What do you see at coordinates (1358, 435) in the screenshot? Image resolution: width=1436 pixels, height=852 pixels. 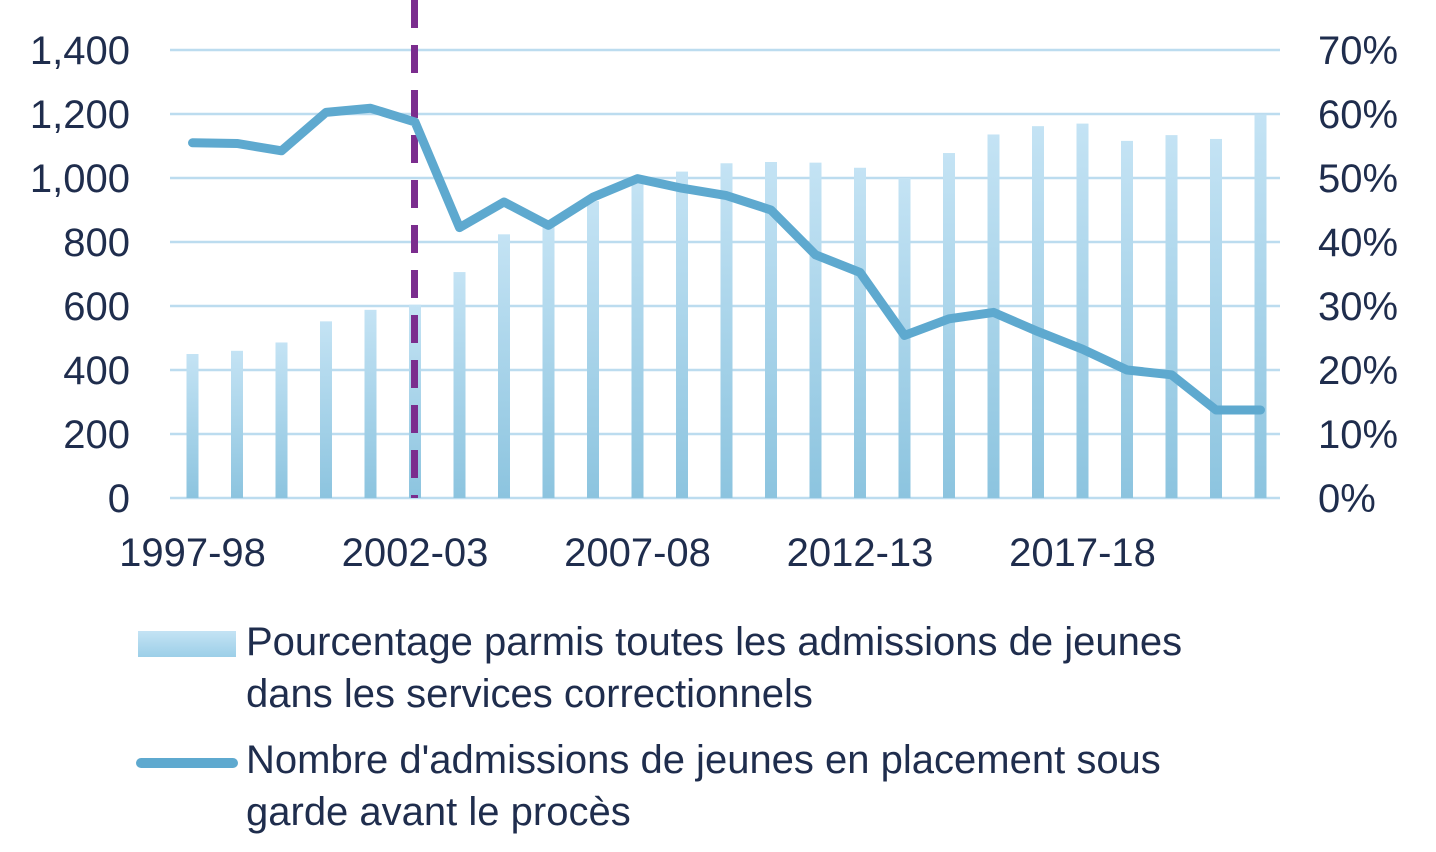 I see `right-tick-label: 10%` at bounding box center [1358, 435].